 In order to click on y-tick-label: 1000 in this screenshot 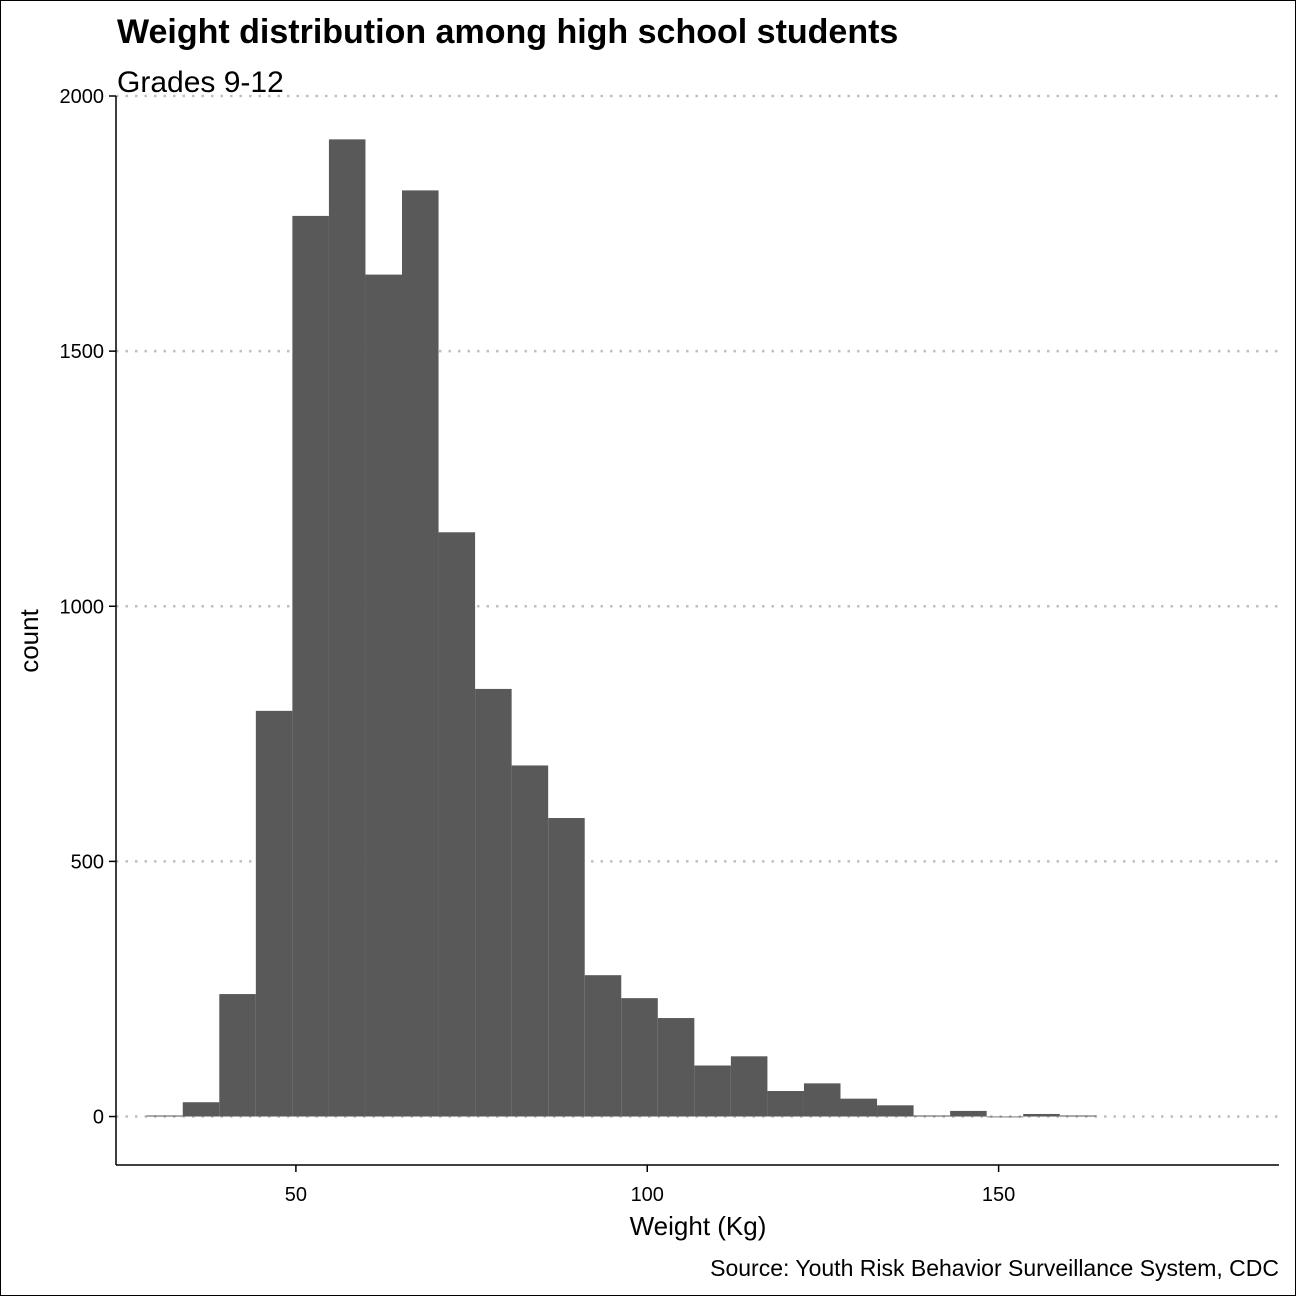, I will do `click(82, 607)`.